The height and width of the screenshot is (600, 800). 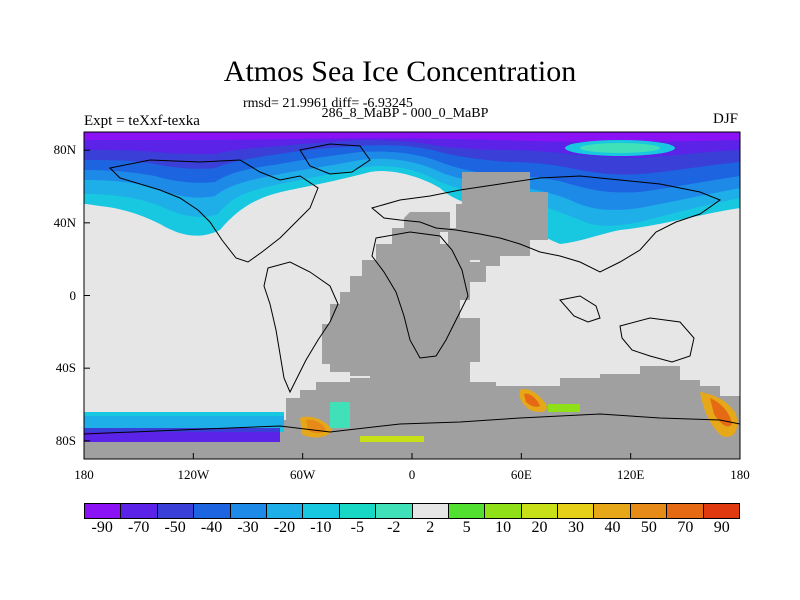 I want to click on sh-patch-plus10, so click(x=564, y=408).